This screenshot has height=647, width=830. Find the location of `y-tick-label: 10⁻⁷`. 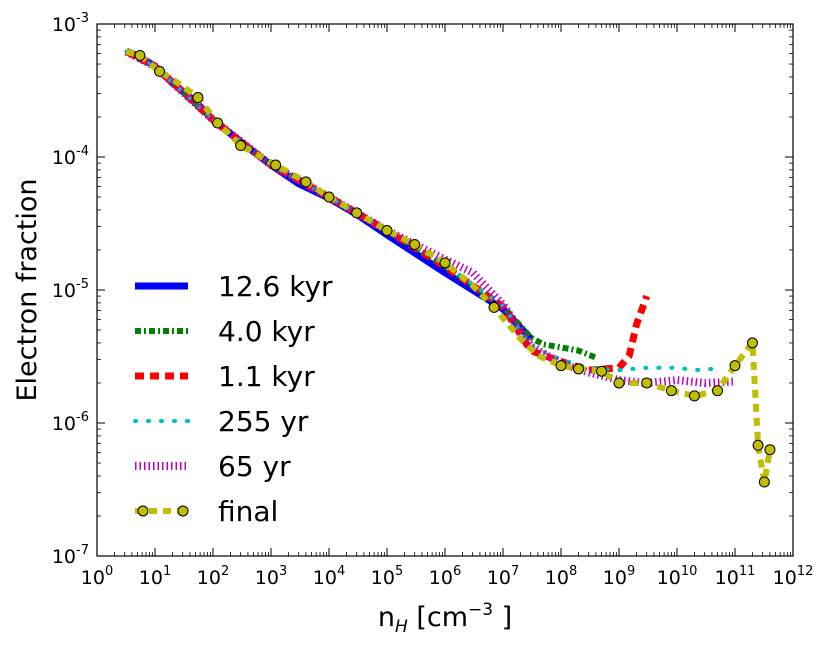

y-tick-label: 10⁻⁷ is located at coordinates (70, 555).